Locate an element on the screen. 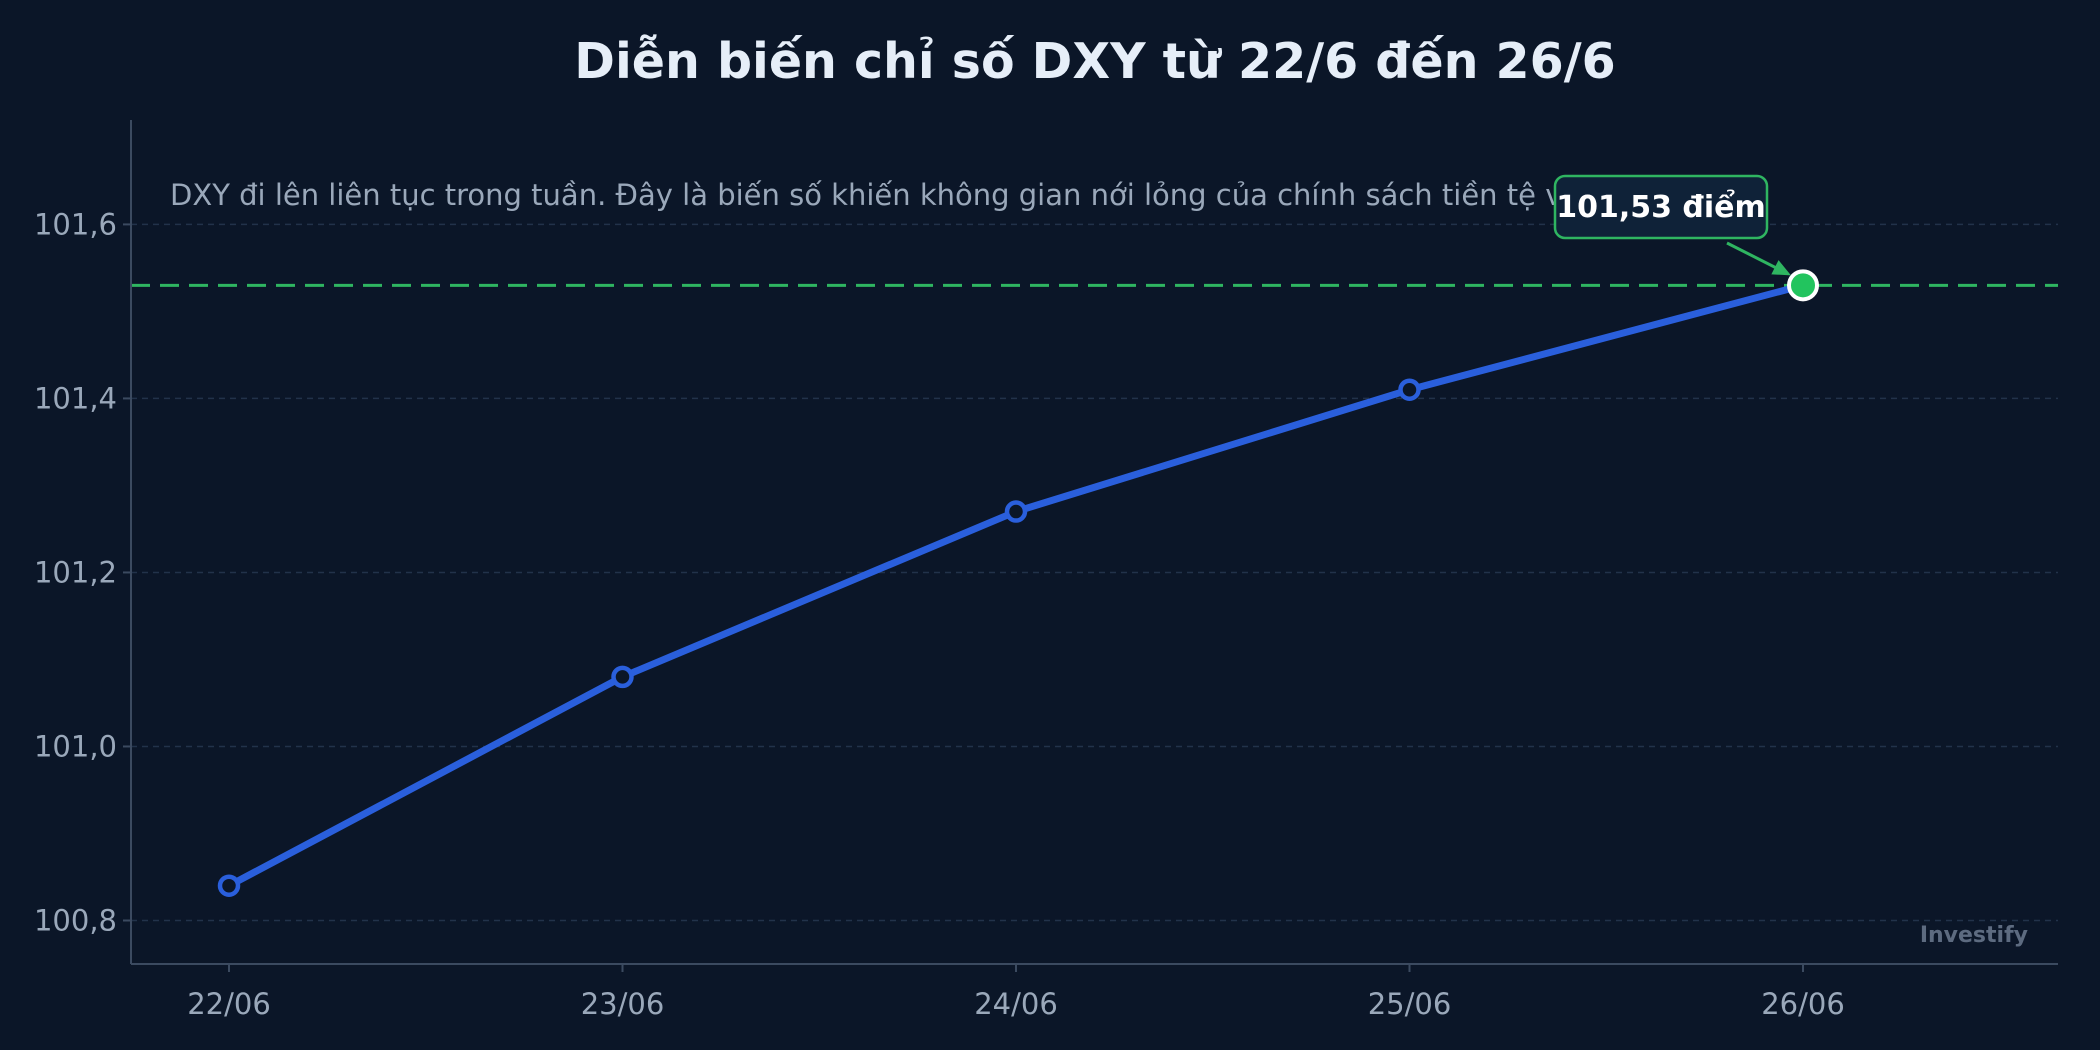 Image resolution: width=2100 pixels, height=1050 pixels. y-tick-label: 101,2 is located at coordinates (75, 572).